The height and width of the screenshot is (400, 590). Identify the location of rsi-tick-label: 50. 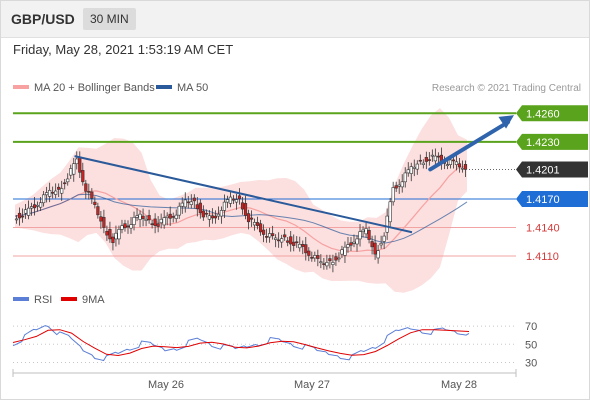
(531, 345).